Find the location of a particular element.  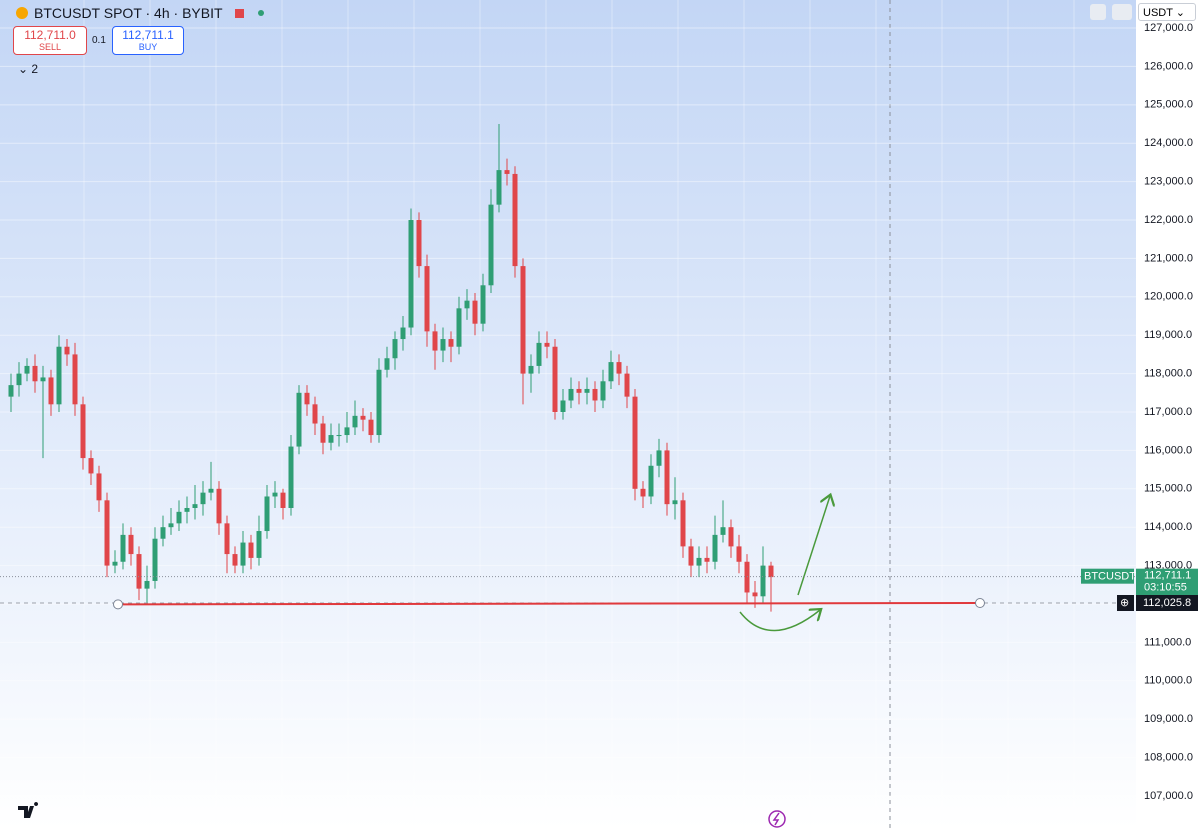

y-tick-label: 126,000.0 is located at coordinates (1168, 66).